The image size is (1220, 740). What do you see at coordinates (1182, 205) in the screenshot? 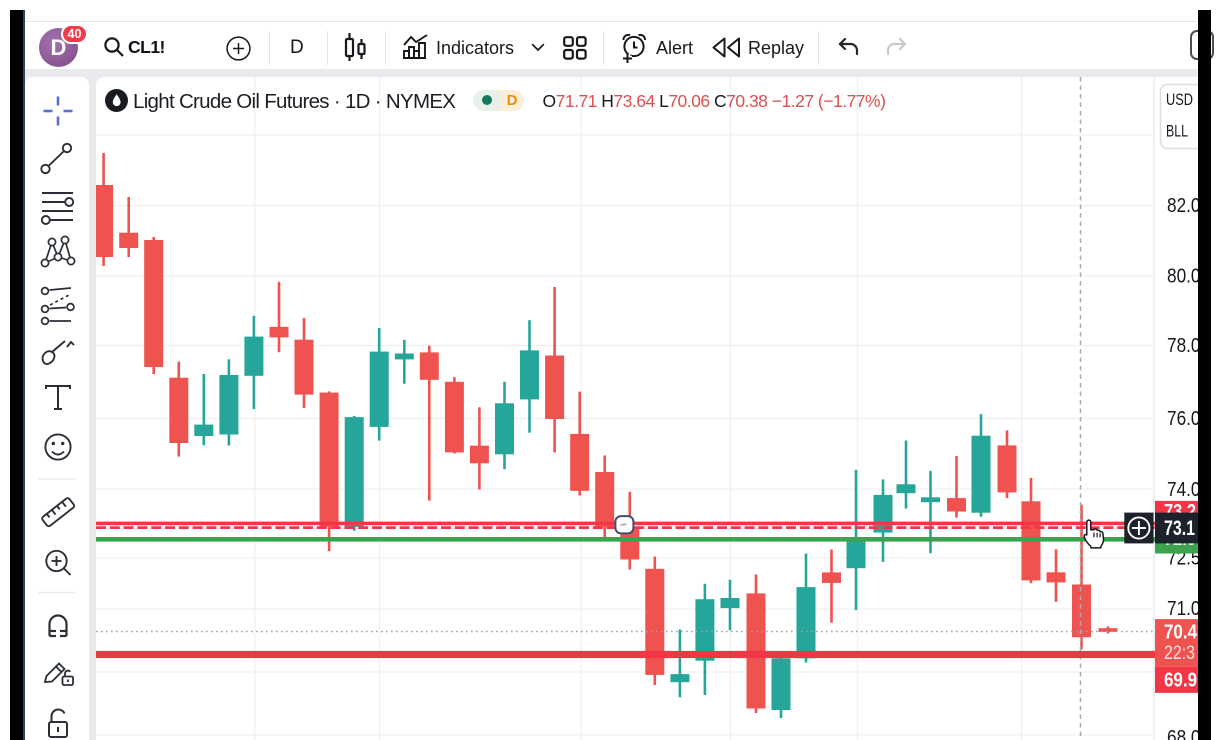
I see `svg-text: 82.0` at bounding box center [1182, 205].